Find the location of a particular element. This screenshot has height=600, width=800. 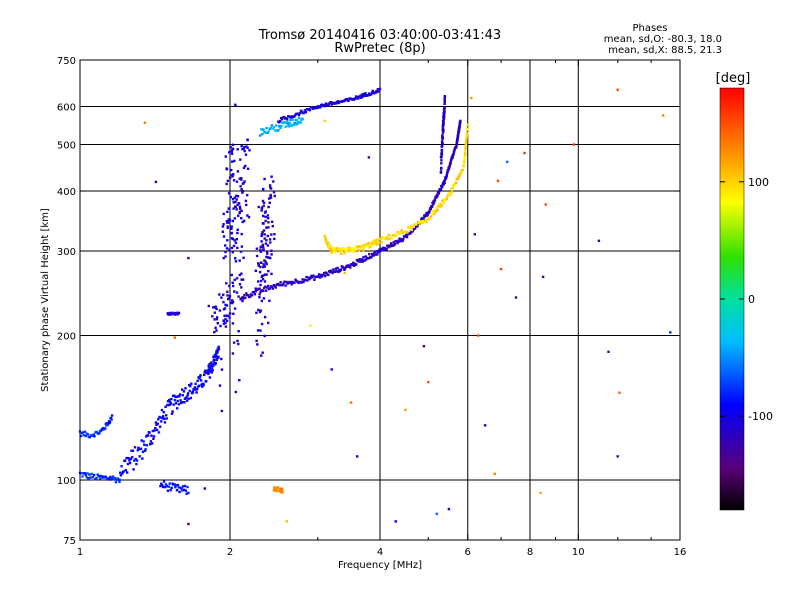

stats-heading: Phases is located at coordinates (649, 28).